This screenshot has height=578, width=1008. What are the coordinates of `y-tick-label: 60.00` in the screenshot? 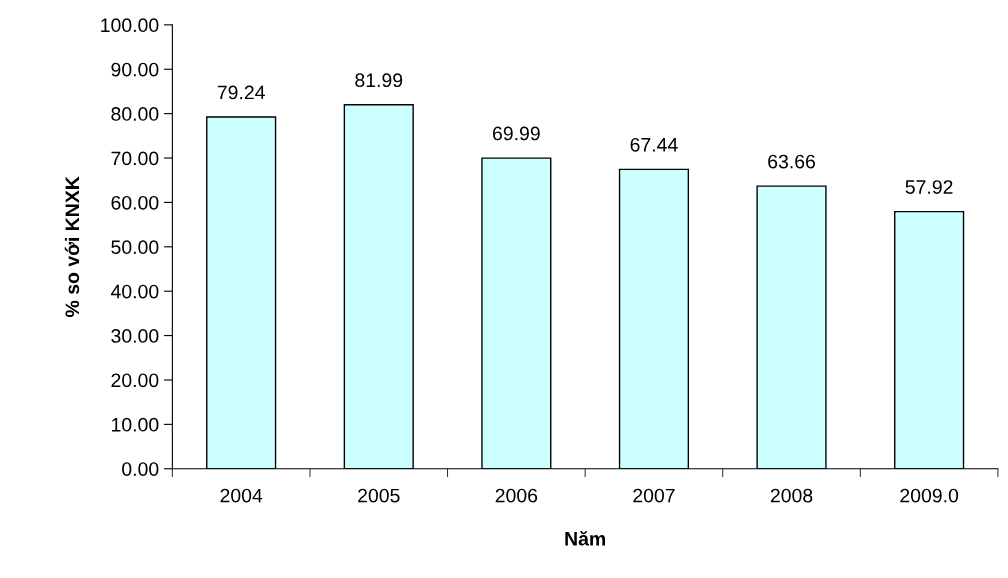 It's located at (135, 202).